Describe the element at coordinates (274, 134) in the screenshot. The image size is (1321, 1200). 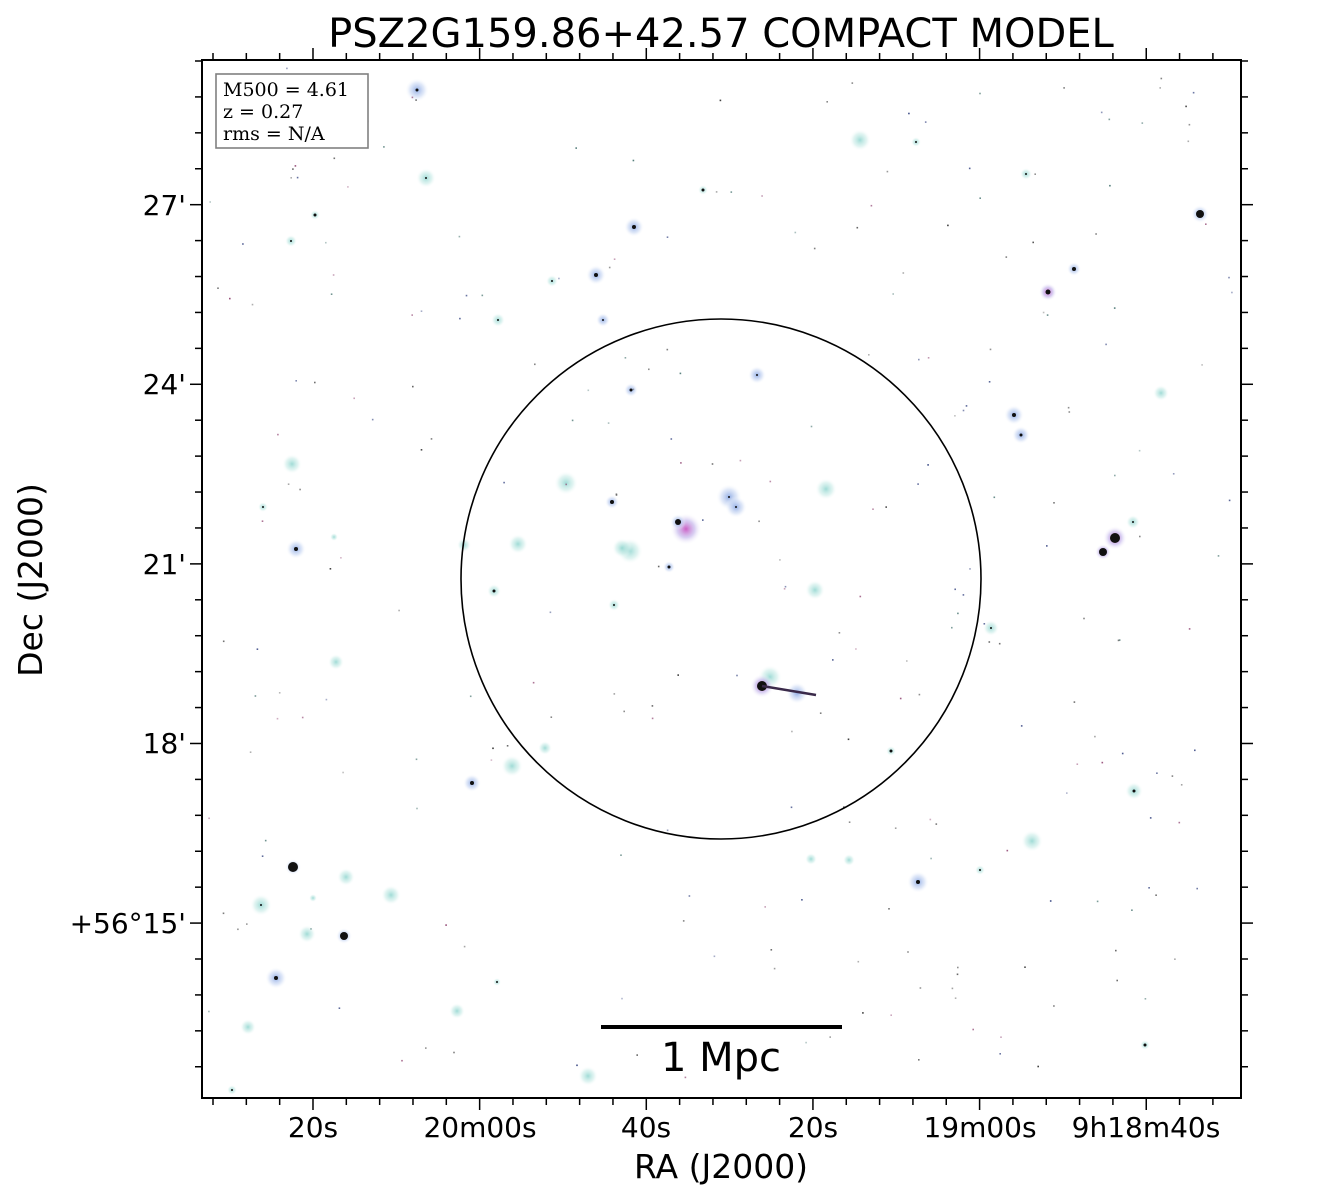
I see `info-rms: rms = N/A` at that location.